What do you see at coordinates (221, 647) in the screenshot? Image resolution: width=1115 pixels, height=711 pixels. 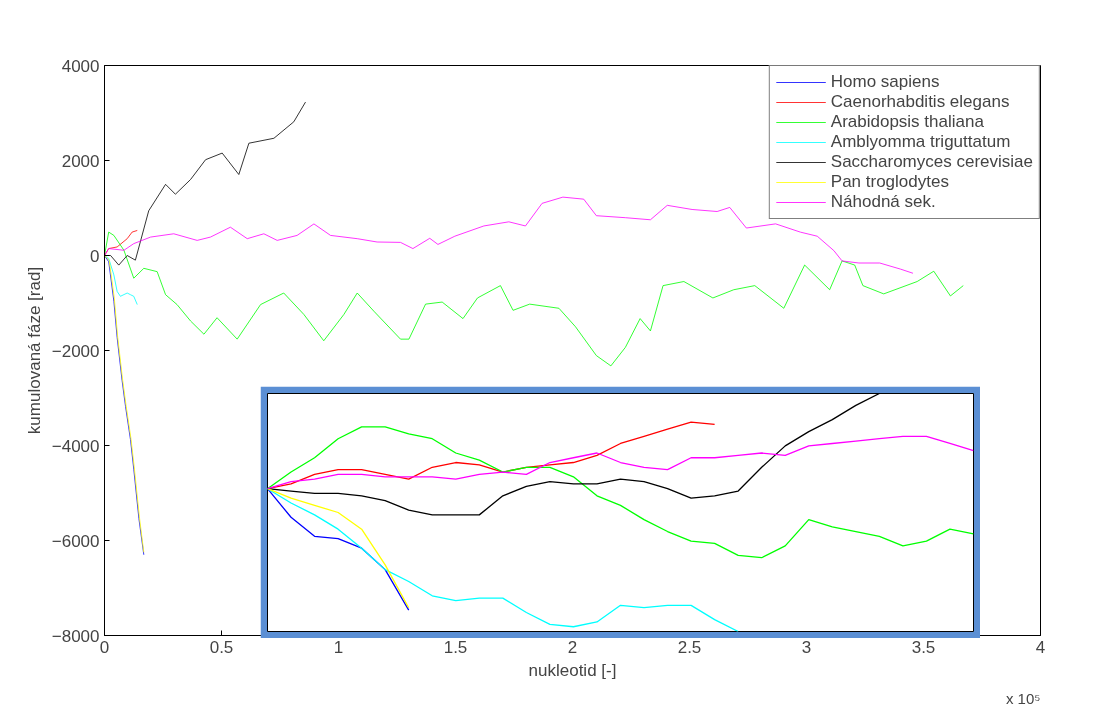 I see `x-tick-label: 0.5` at bounding box center [221, 647].